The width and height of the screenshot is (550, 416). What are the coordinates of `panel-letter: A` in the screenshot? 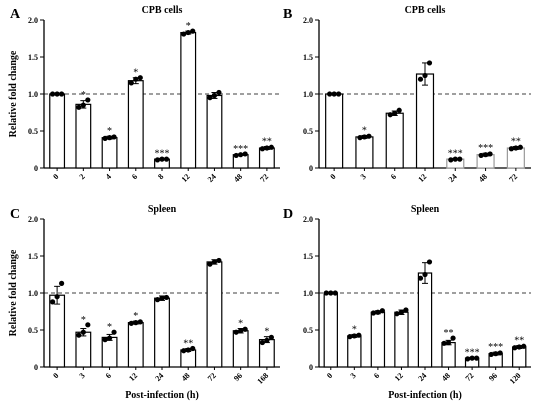 It's located at (15, 14).